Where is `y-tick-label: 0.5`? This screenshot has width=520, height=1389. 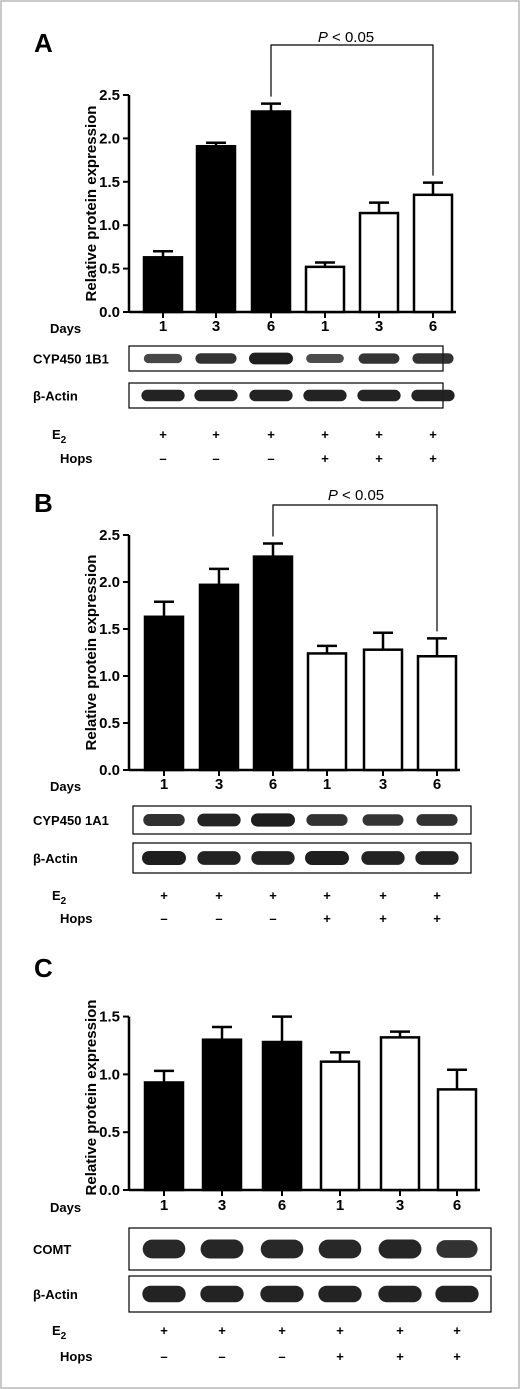
y-tick-label: 0.5 is located at coordinates (109, 269).